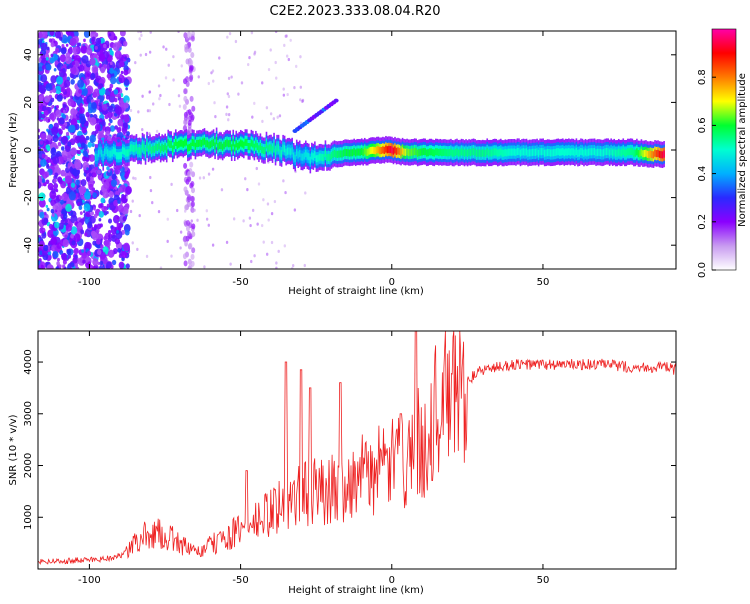  What do you see at coordinates (742, 150) in the screenshot?
I see `colorbar-label: Normalized spectral amplitude` at bounding box center [742, 150].